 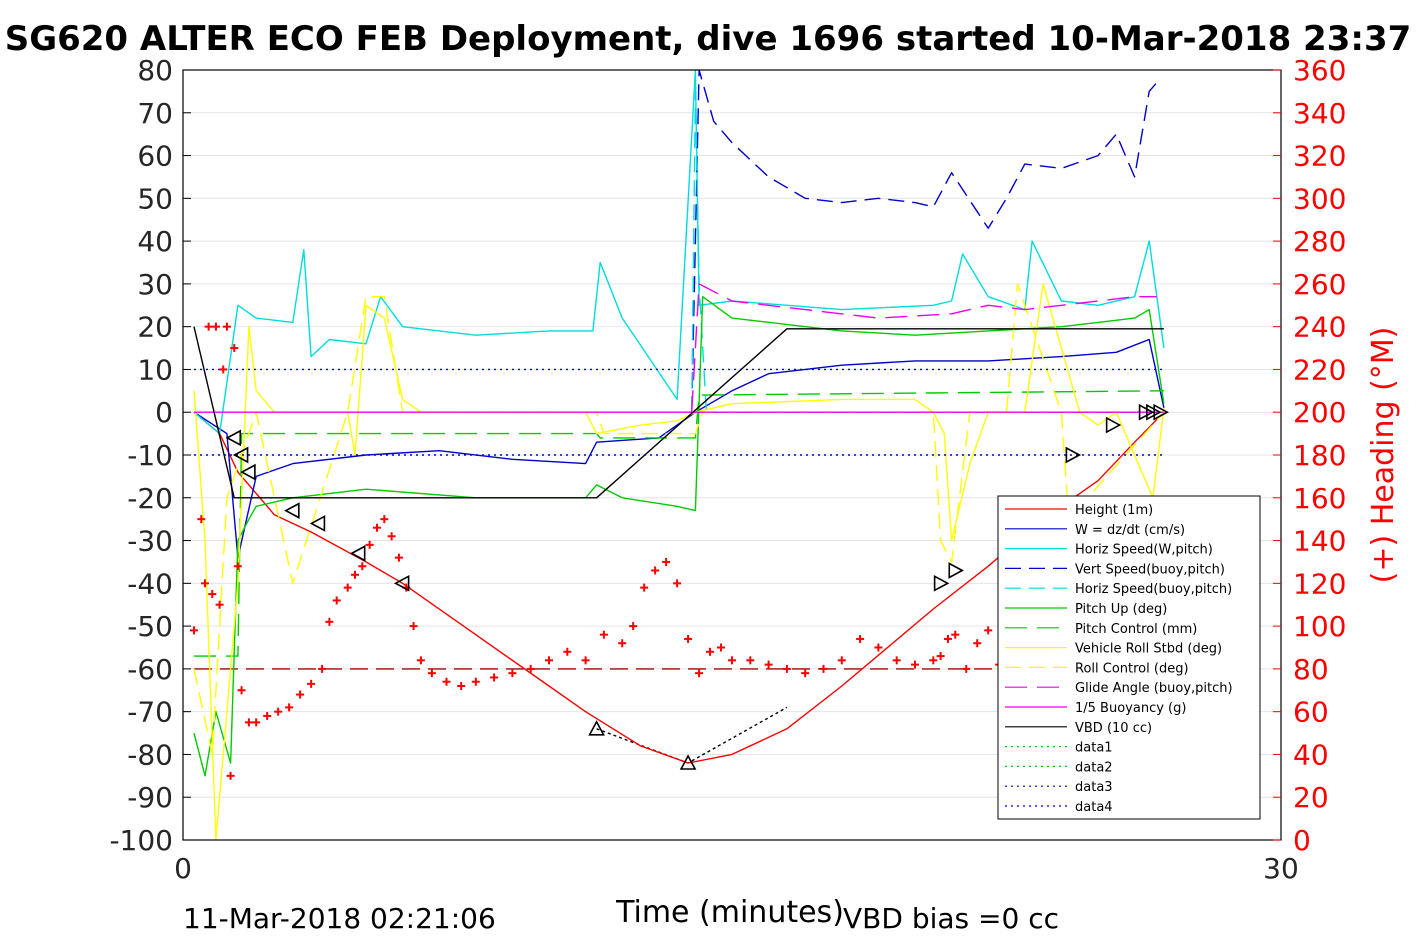 I want to click on y-left-tick-label: -90, so click(x=150, y=797).